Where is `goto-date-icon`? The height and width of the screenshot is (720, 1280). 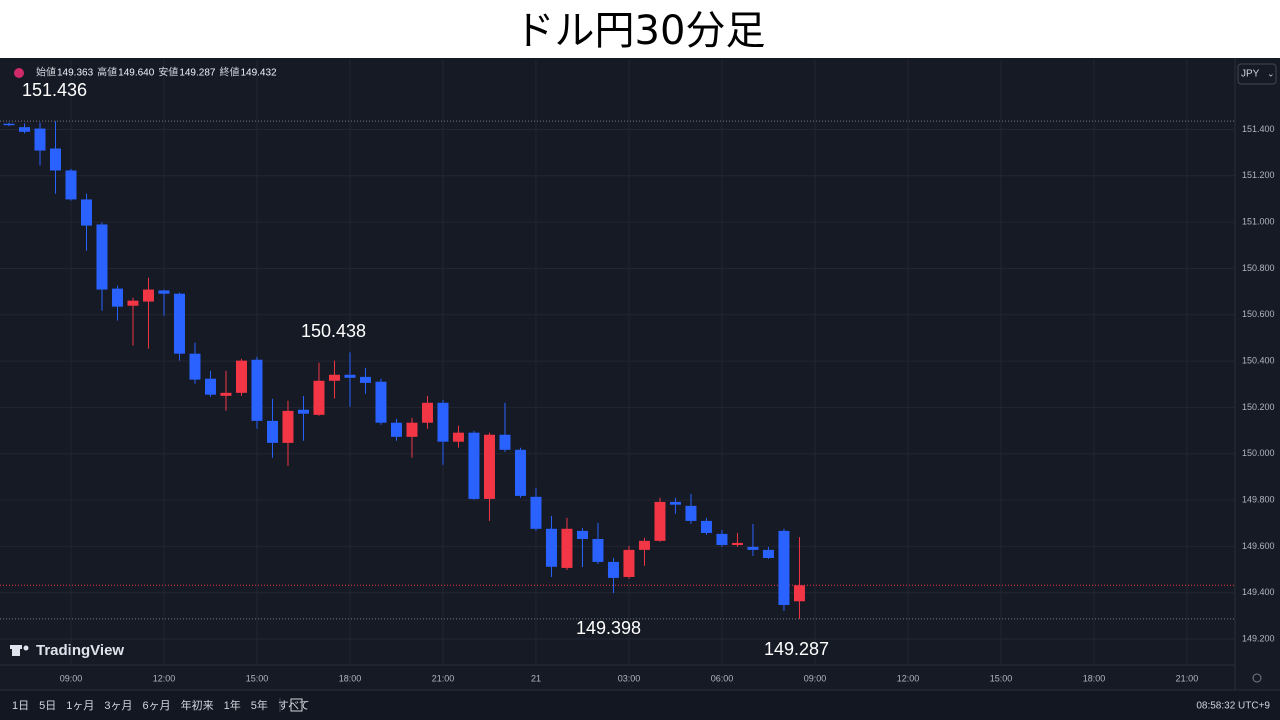 goto-date-icon is located at coordinates (296, 705).